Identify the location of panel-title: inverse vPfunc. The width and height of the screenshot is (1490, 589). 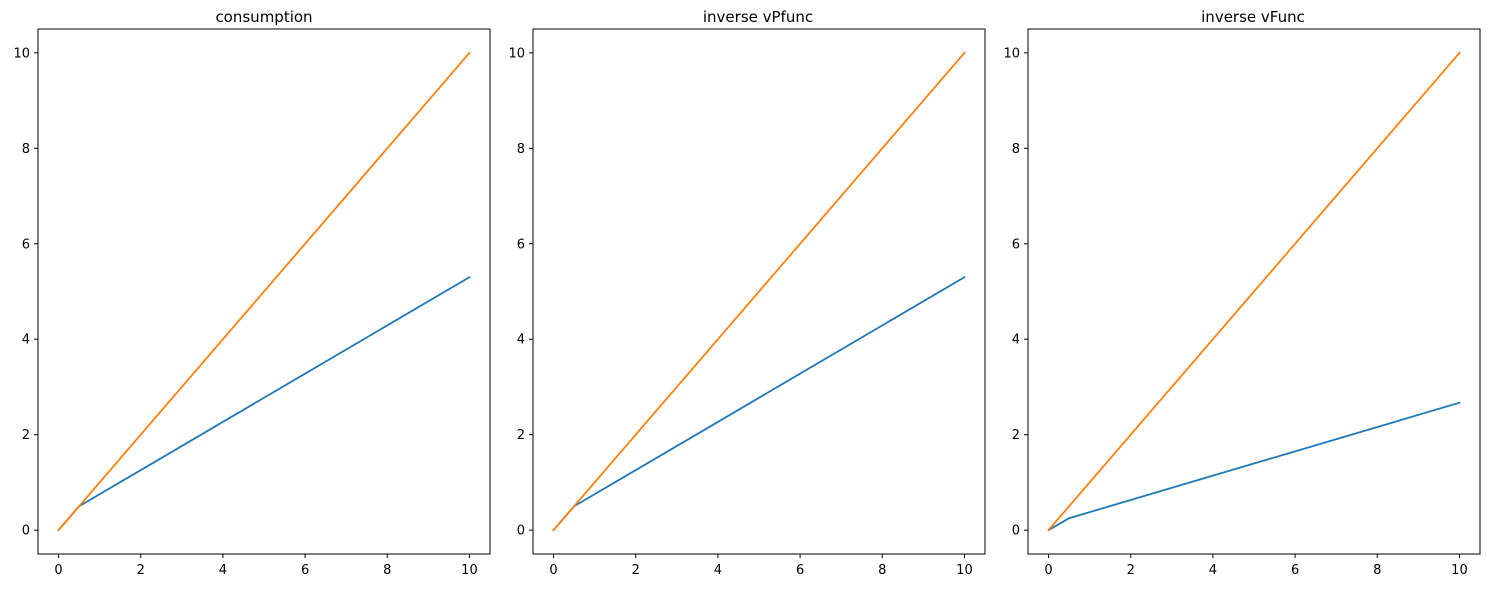
(758, 17).